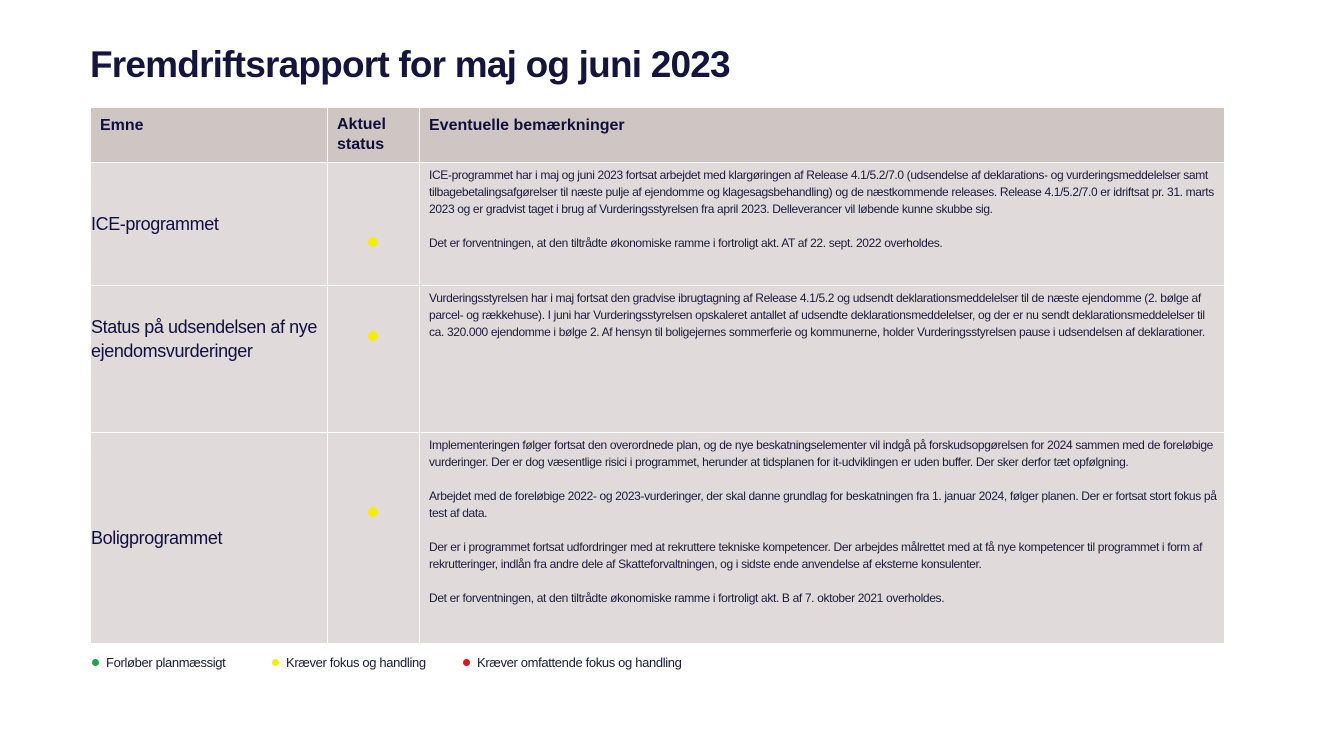 This screenshot has height=750, width=1333. I want to click on header-remarks-label: Eventuelle bemærkninger, so click(527, 125).